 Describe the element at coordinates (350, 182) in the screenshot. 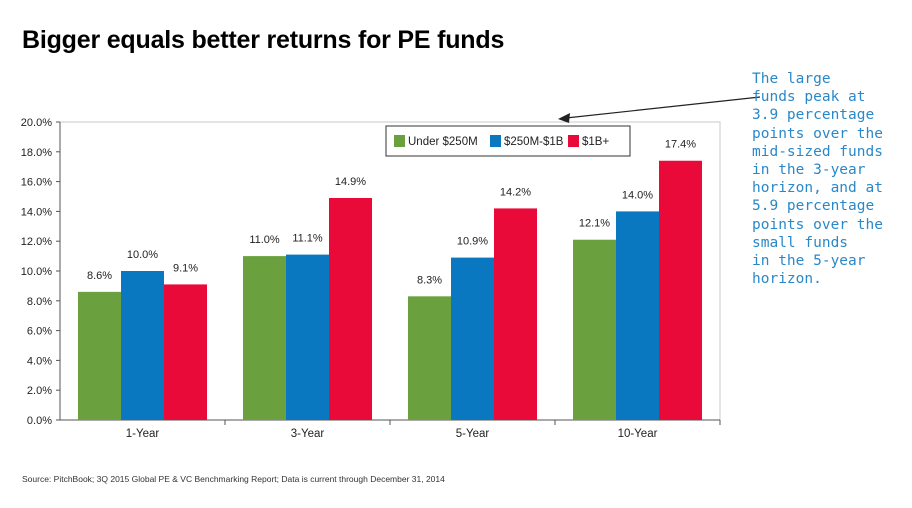

I see `data-label: 14.9%` at that location.